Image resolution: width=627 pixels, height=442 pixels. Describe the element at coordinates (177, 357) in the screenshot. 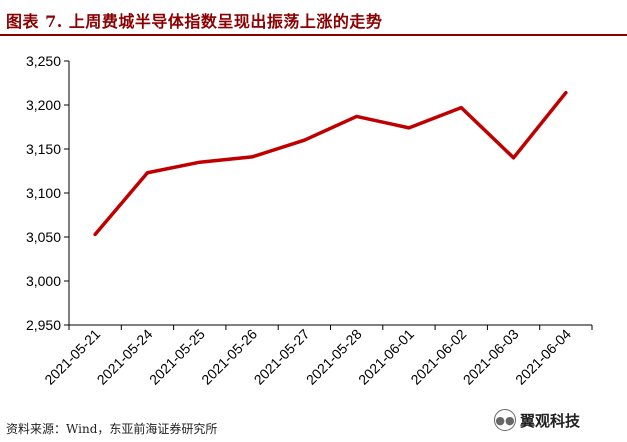

I see `x-tick-label: 2021-05-25` at that location.